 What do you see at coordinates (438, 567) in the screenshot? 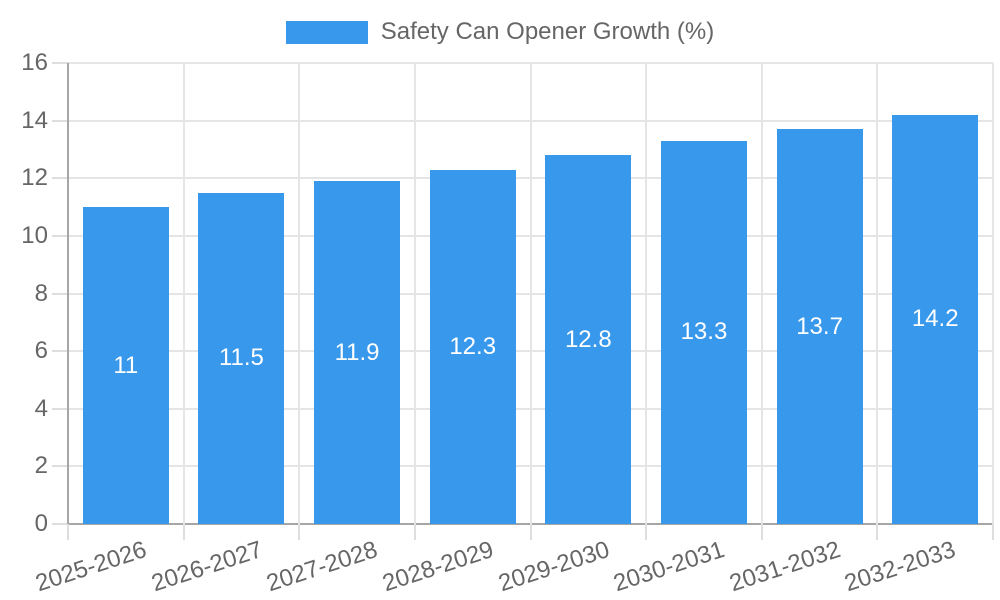
I see `x-tick-label: 2028-2029` at bounding box center [438, 567].